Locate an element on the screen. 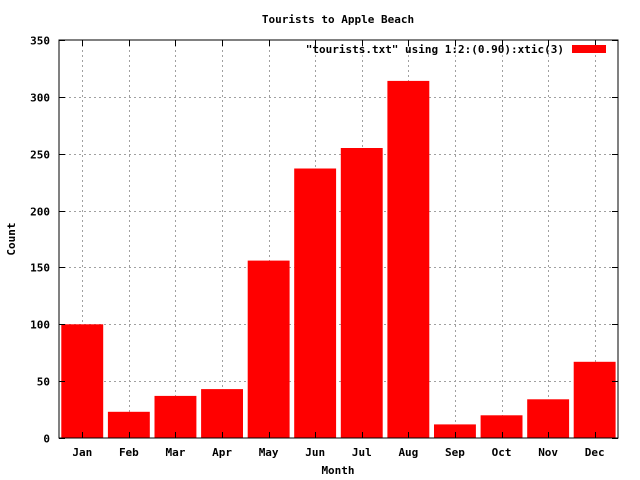  y-tick-label: 200 is located at coordinates (40, 212).